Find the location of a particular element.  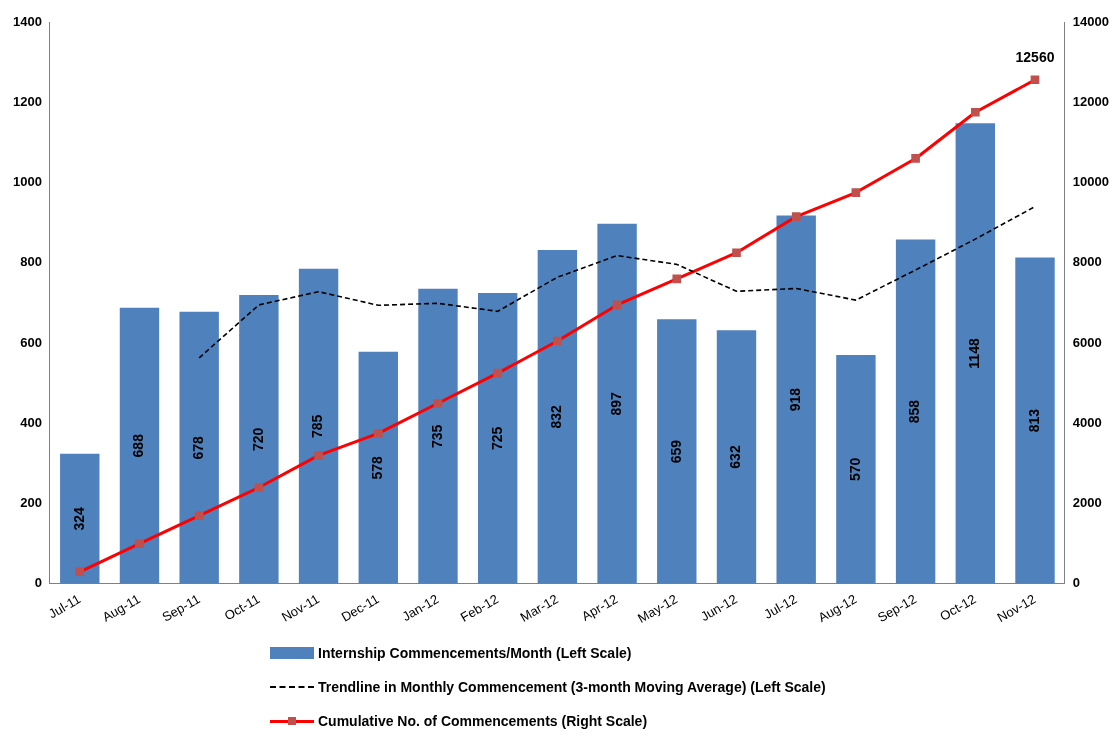

data-label: 632 is located at coordinates (735, 457).